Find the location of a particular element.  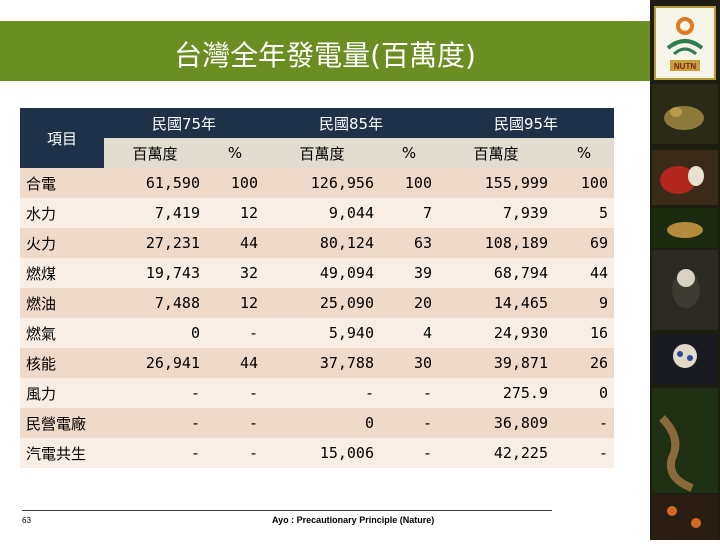

cell-y85: 25,090 is located at coordinates (346, 303).